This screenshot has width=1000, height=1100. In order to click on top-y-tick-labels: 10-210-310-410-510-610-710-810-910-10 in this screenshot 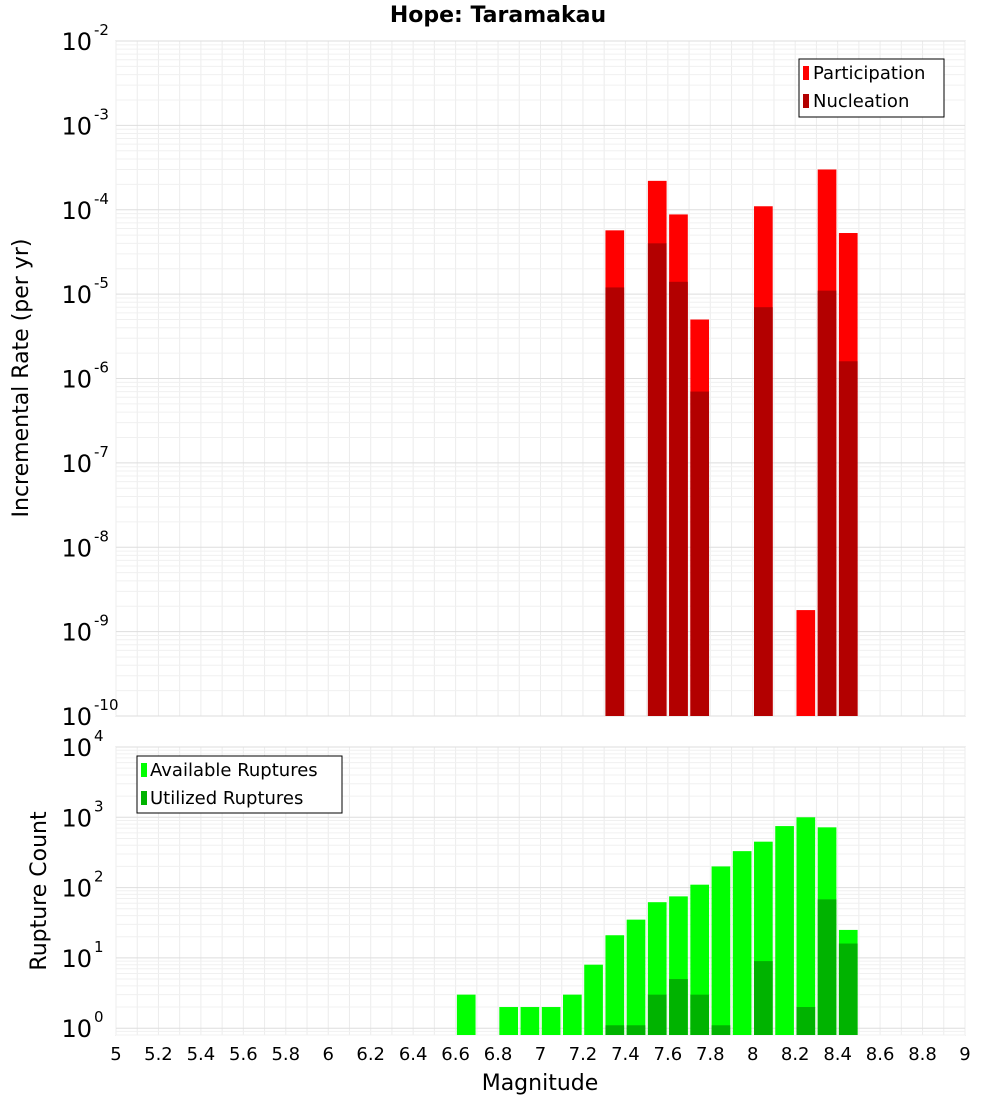, I will do `click(89, 376)`.